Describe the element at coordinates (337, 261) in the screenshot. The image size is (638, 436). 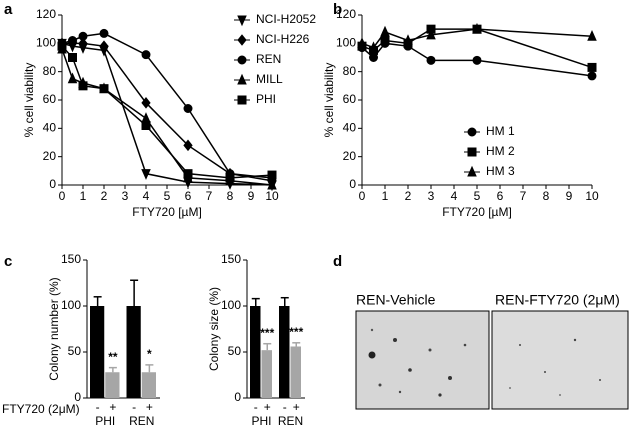
I see `panel-label: d` at that location.